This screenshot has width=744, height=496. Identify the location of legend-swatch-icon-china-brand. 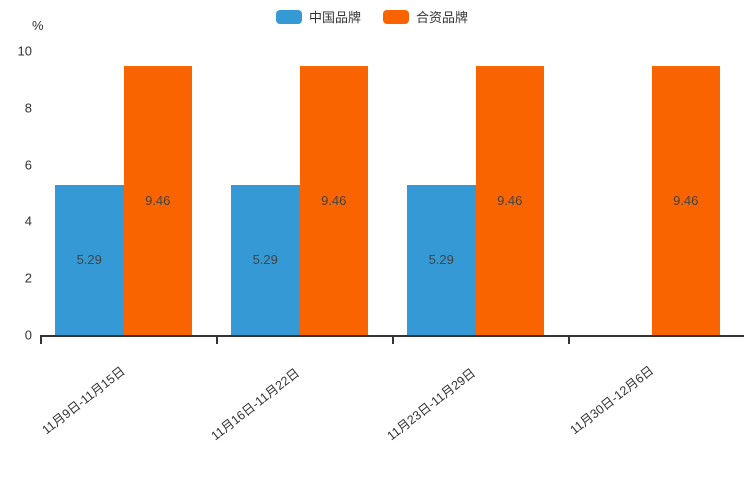
(288, 17).